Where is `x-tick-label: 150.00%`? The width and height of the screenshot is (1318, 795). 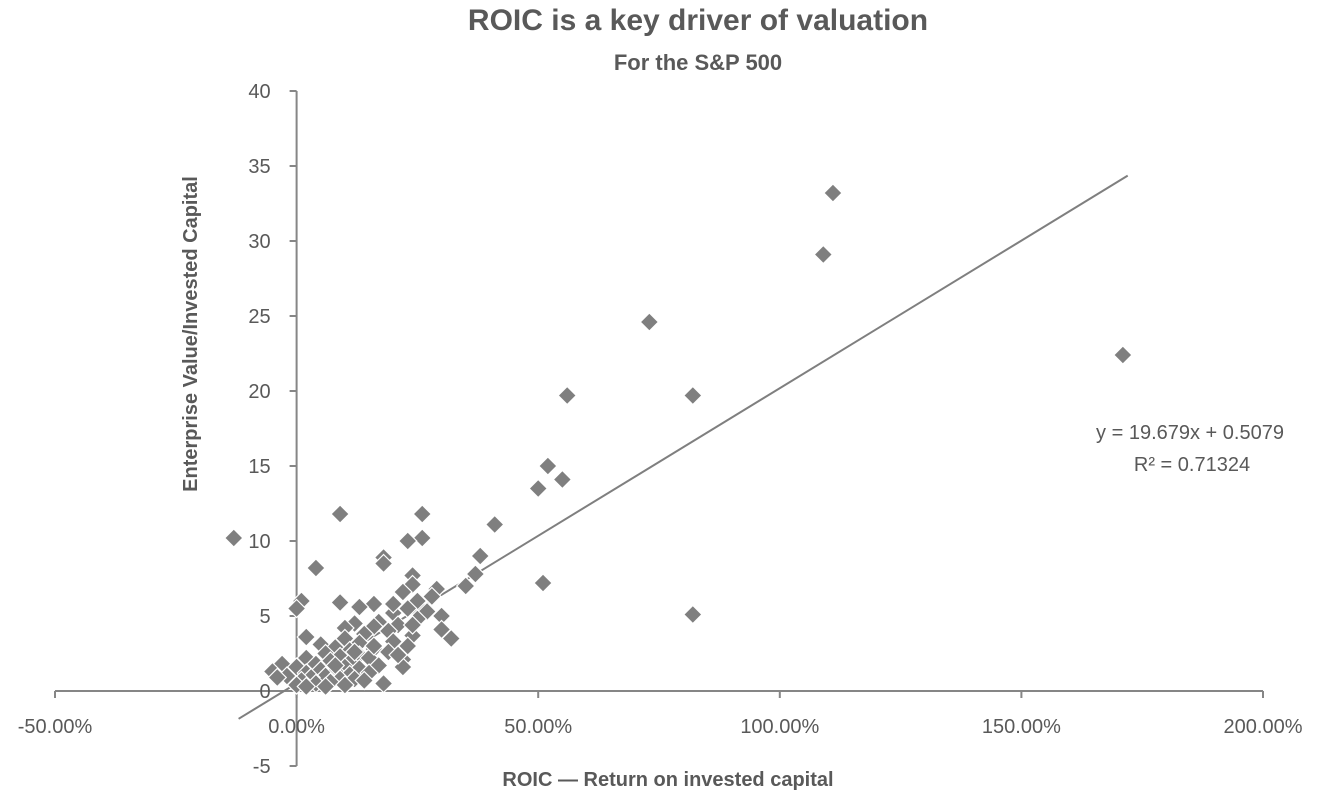 x-tick-label: 150.00% is located at coordinates (1021, 727).